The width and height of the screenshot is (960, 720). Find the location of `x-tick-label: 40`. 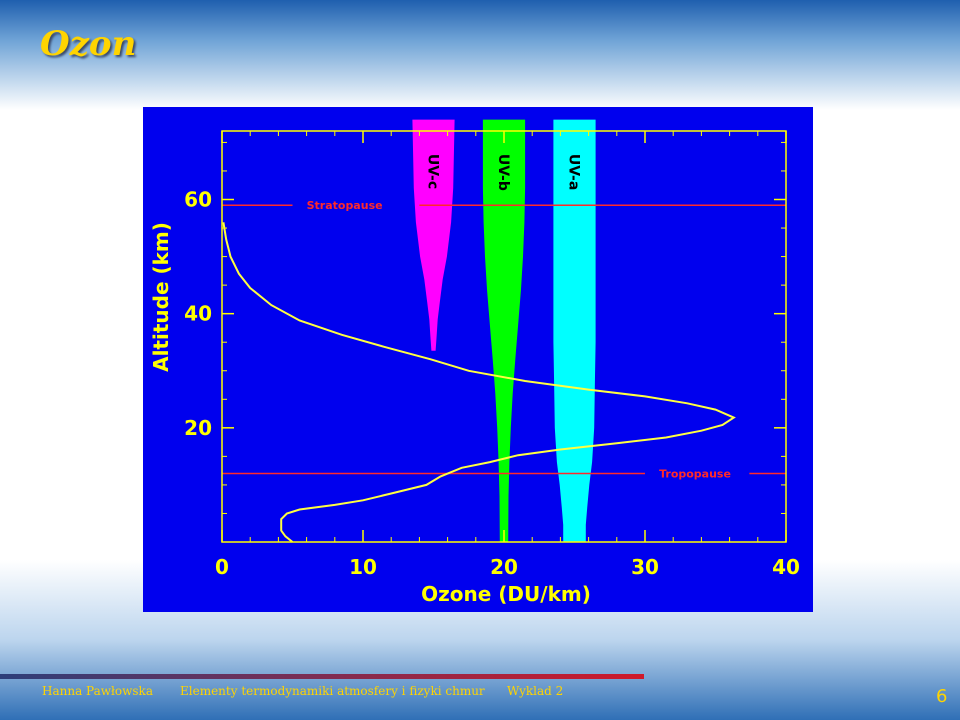

x-tick-label: 40 is located at coordinates (786, 567).